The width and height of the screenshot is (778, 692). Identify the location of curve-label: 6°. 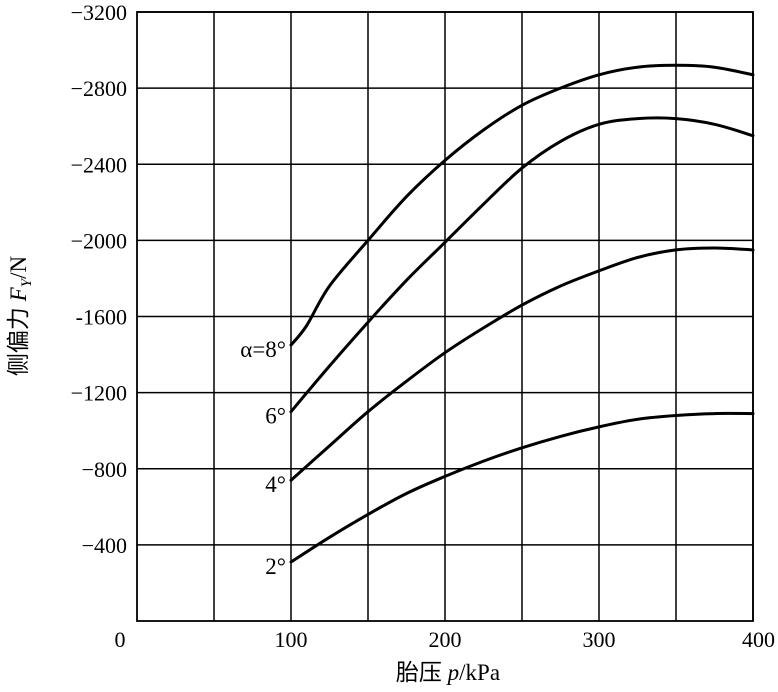
(275, 416).